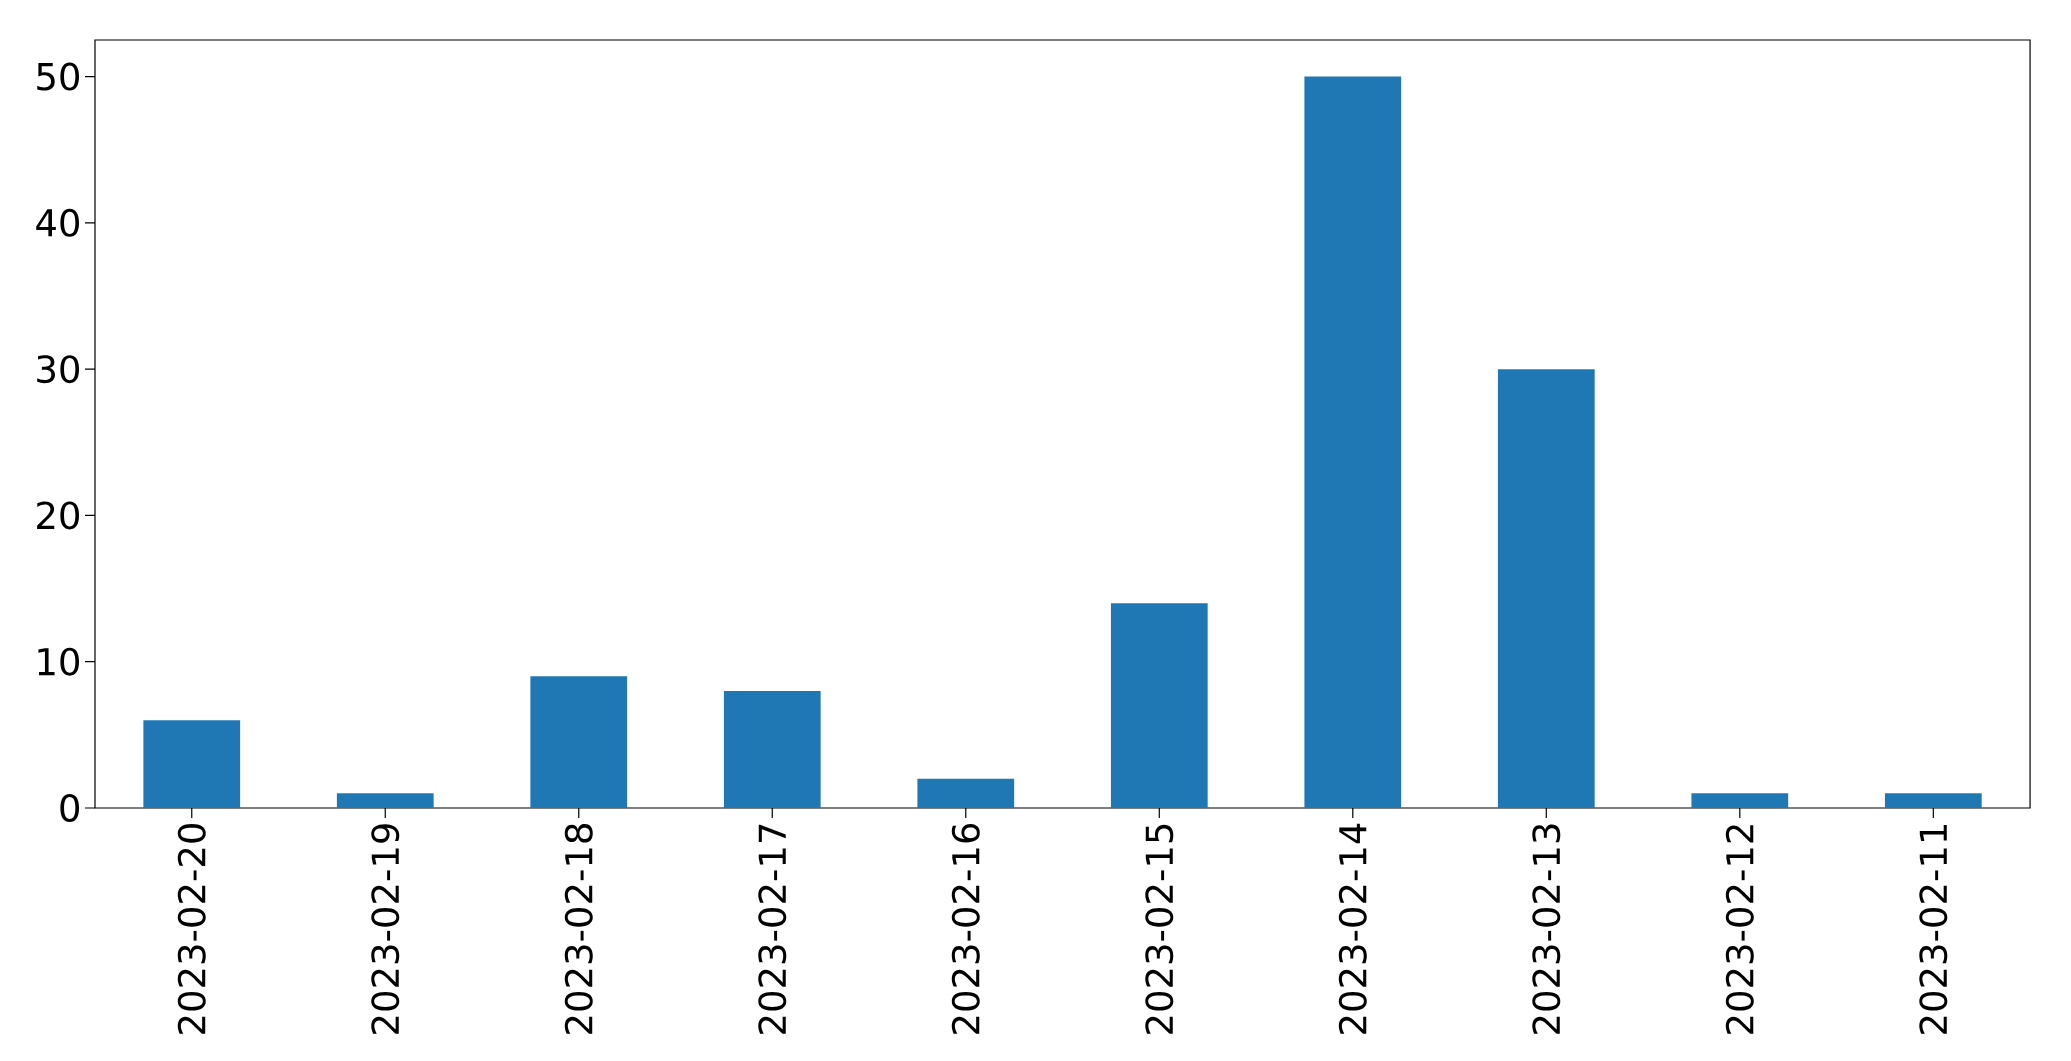 This screenshot has height=1061, width=2071. What do you see at coordinates (58, 76) in the screenshot?
I see `y-tick-label: 50` at bounding box center [58, 76].